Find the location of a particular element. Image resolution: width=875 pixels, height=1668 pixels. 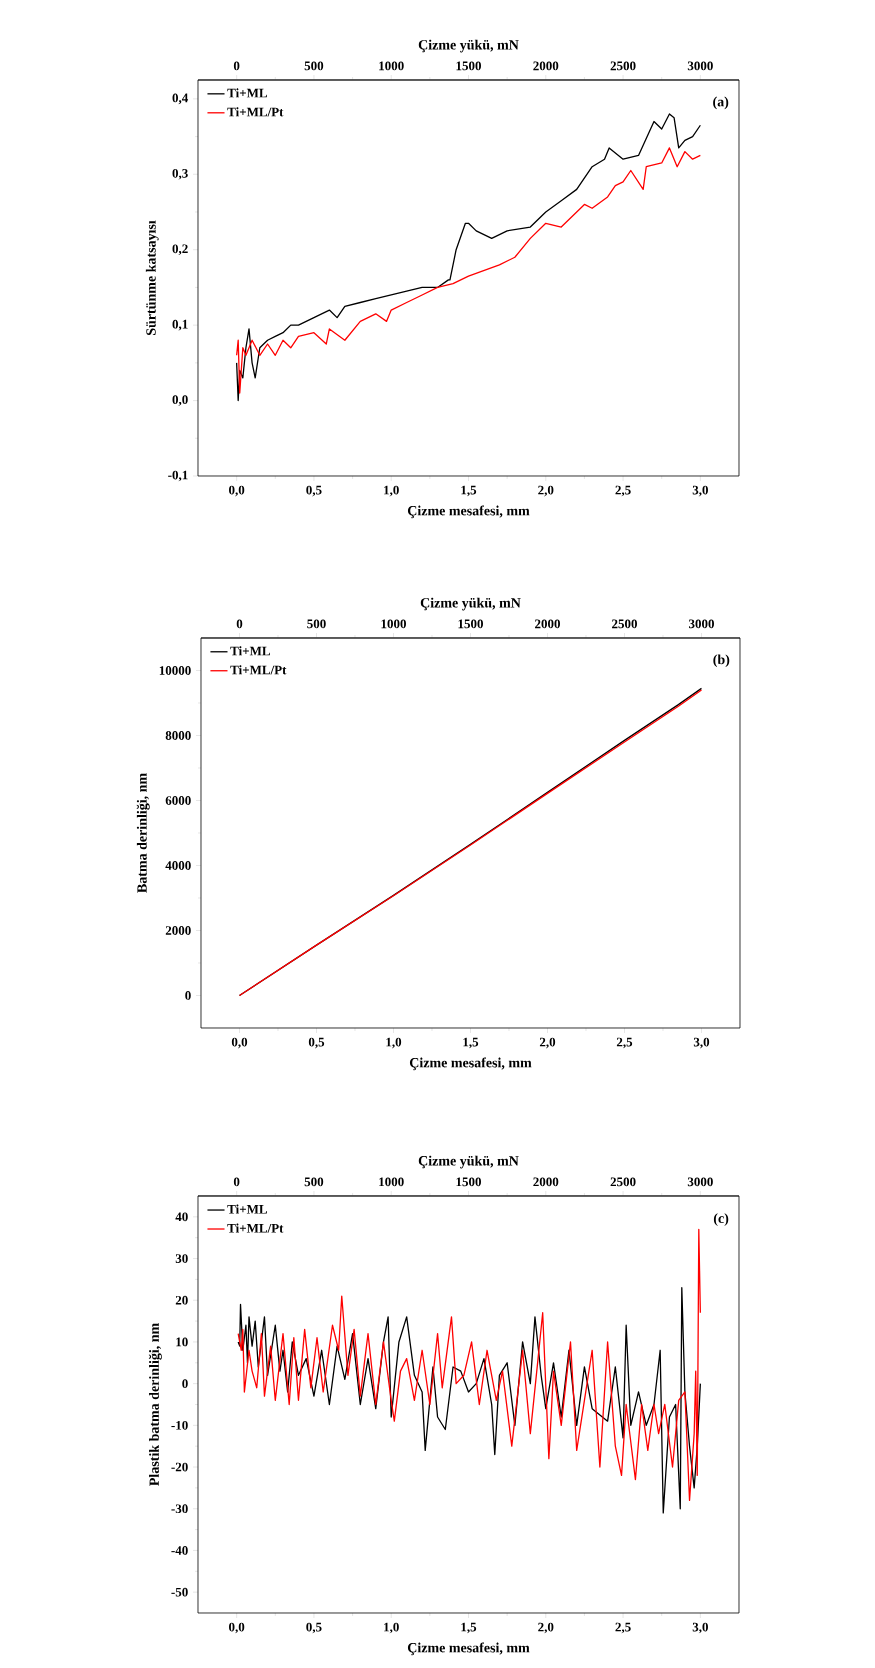

y-tick-label: -10 is located at coordinates (179, 1425).